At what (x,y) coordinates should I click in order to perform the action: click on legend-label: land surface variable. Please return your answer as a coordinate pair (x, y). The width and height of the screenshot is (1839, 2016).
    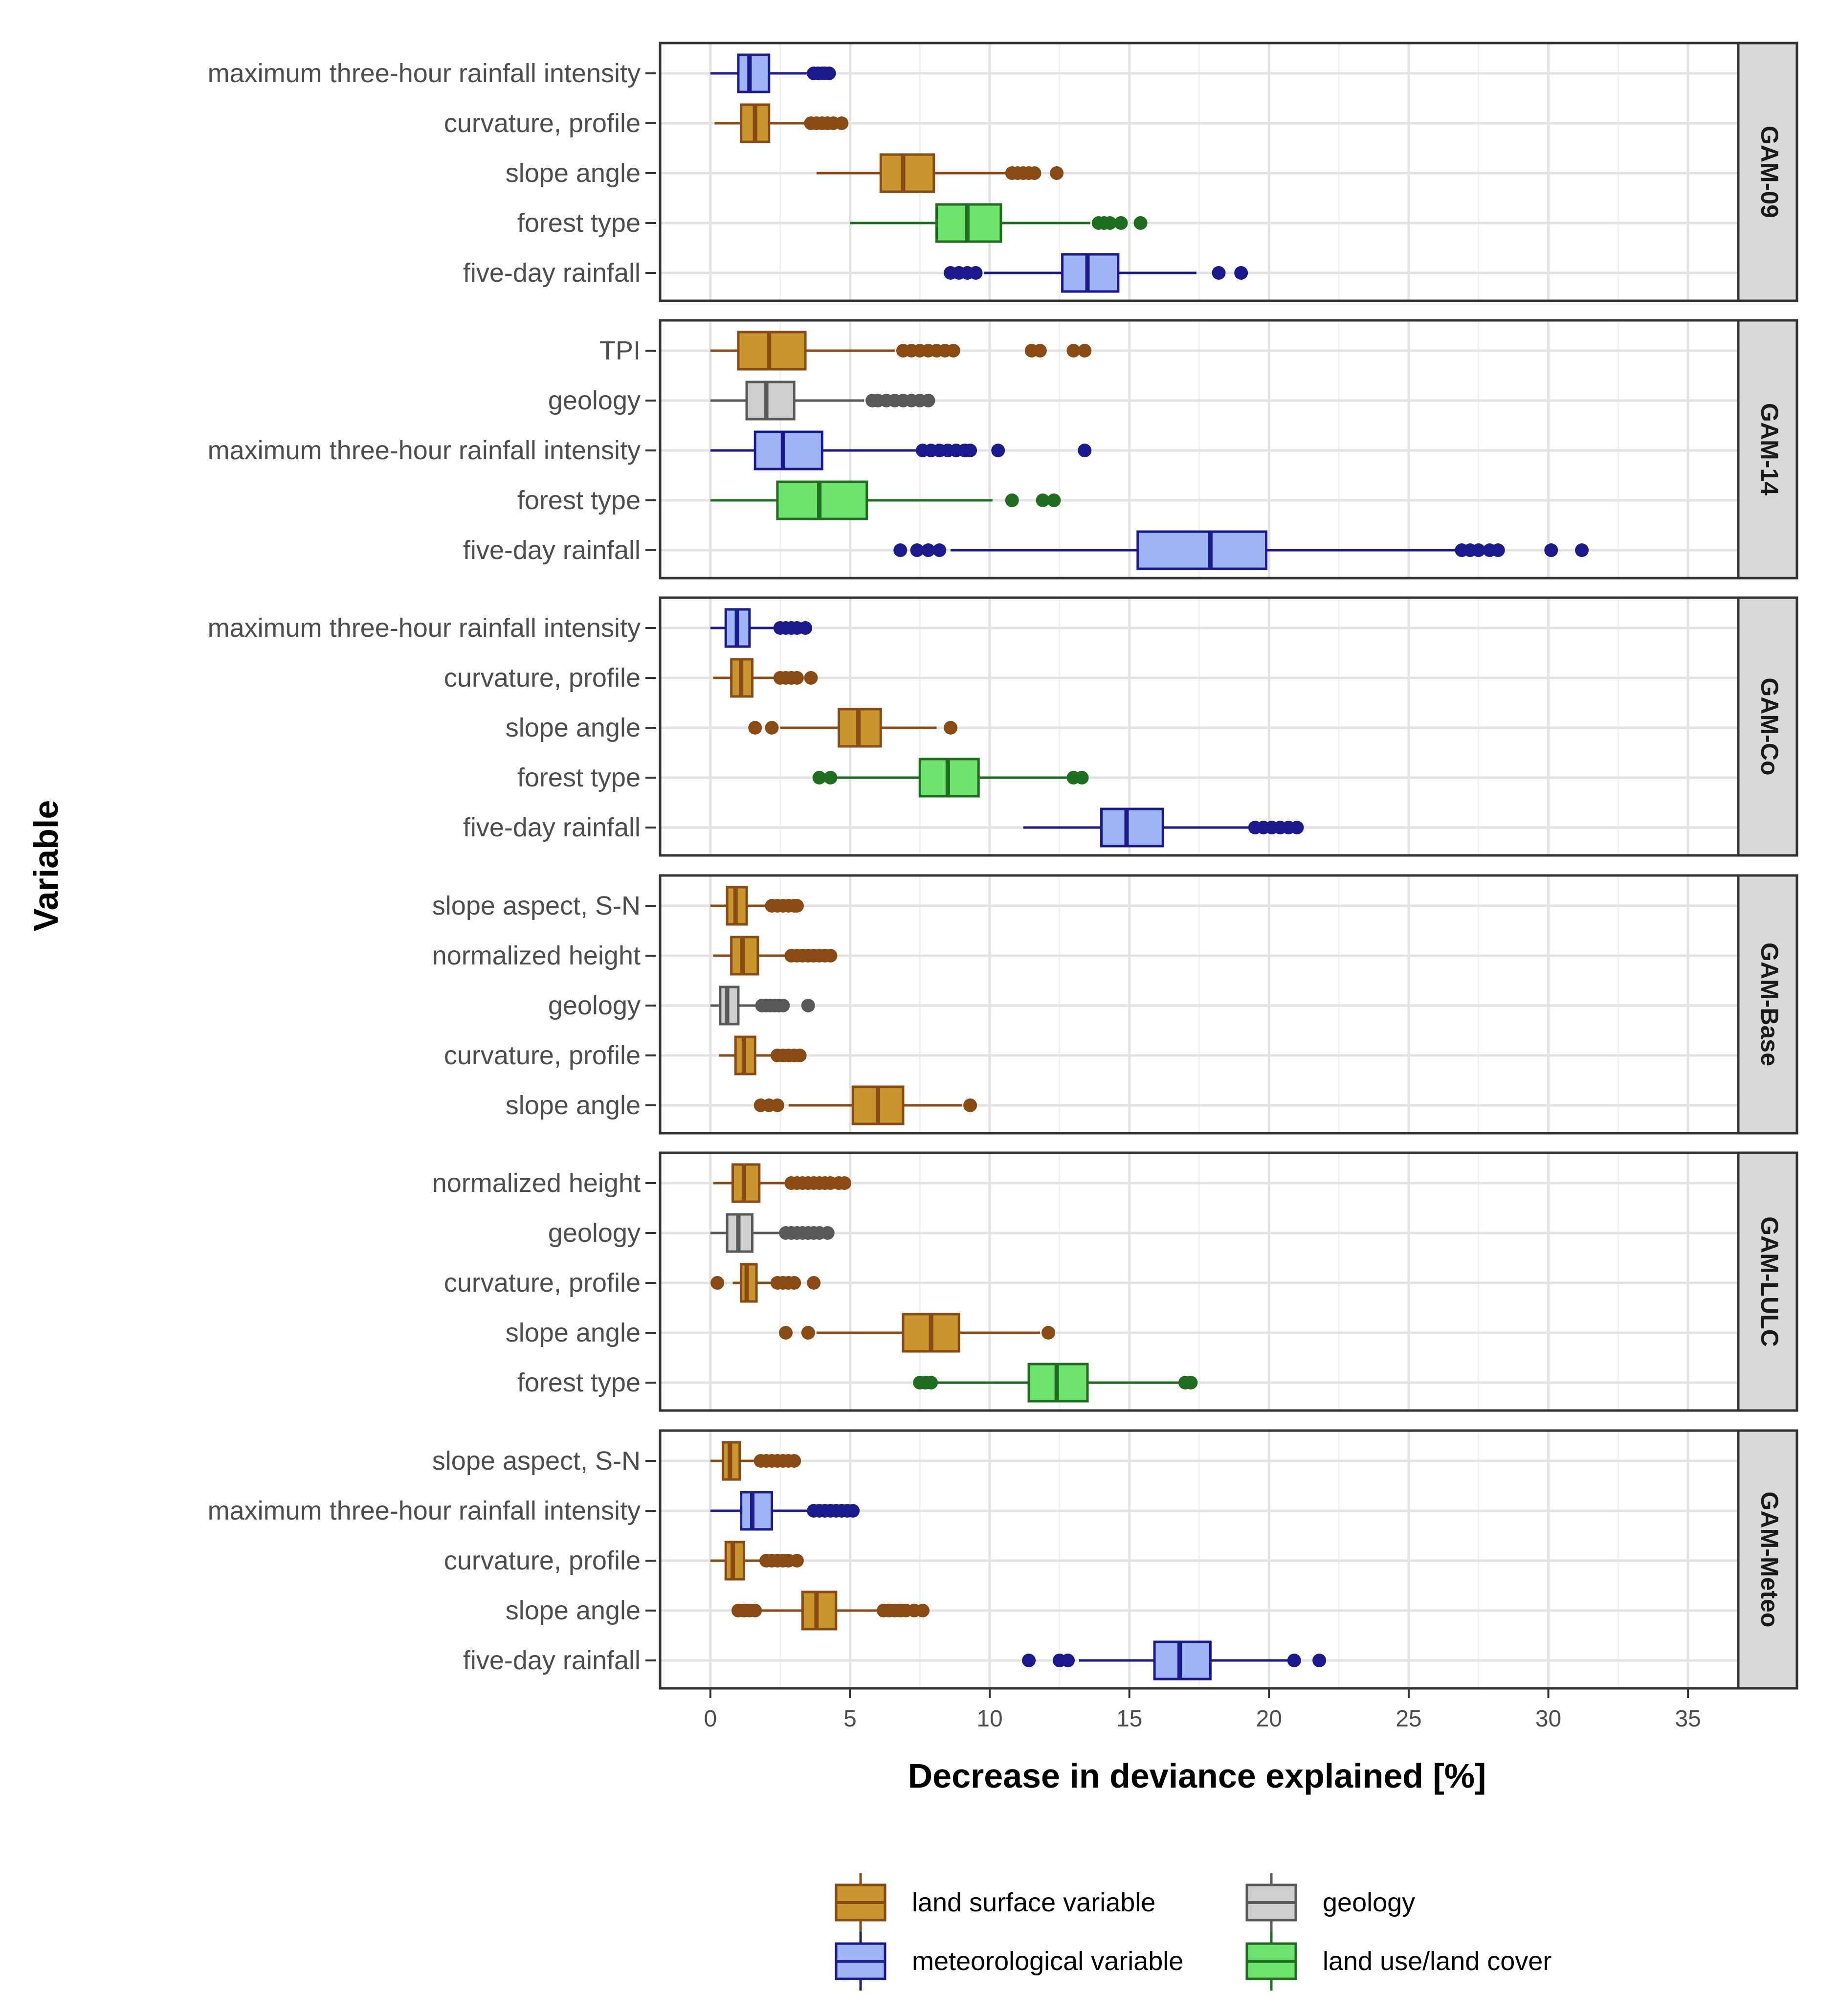
    Looking at the image, I should click on (1033, 1902).